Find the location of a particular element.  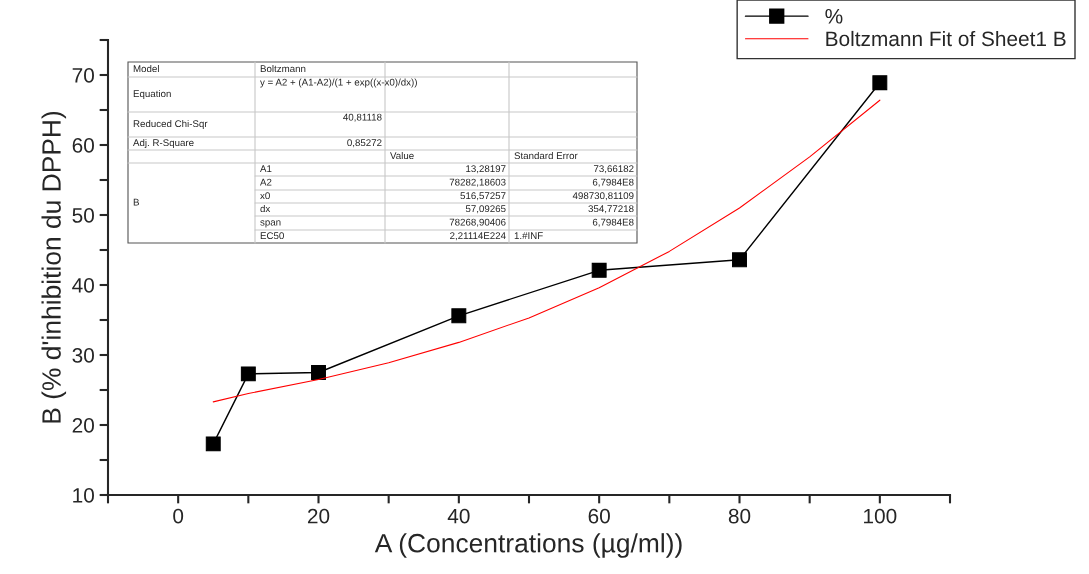

annotation: Reduced Chi-Sqr is located at coordinates (170, 124).